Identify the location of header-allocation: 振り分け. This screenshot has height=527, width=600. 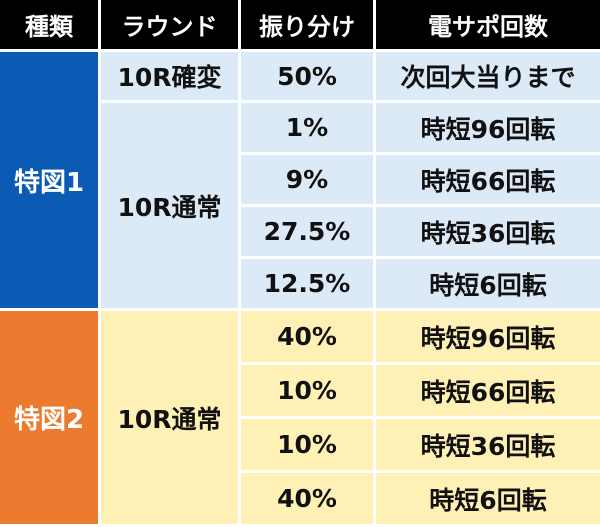
(308, 26).